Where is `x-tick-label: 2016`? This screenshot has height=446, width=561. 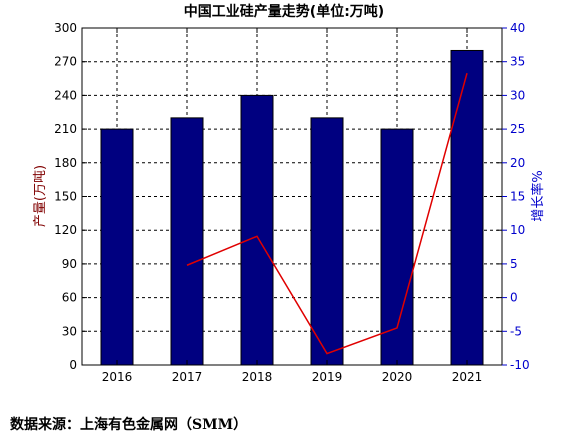 x-tick-label: 2016 is located at coordinates (117, 377).